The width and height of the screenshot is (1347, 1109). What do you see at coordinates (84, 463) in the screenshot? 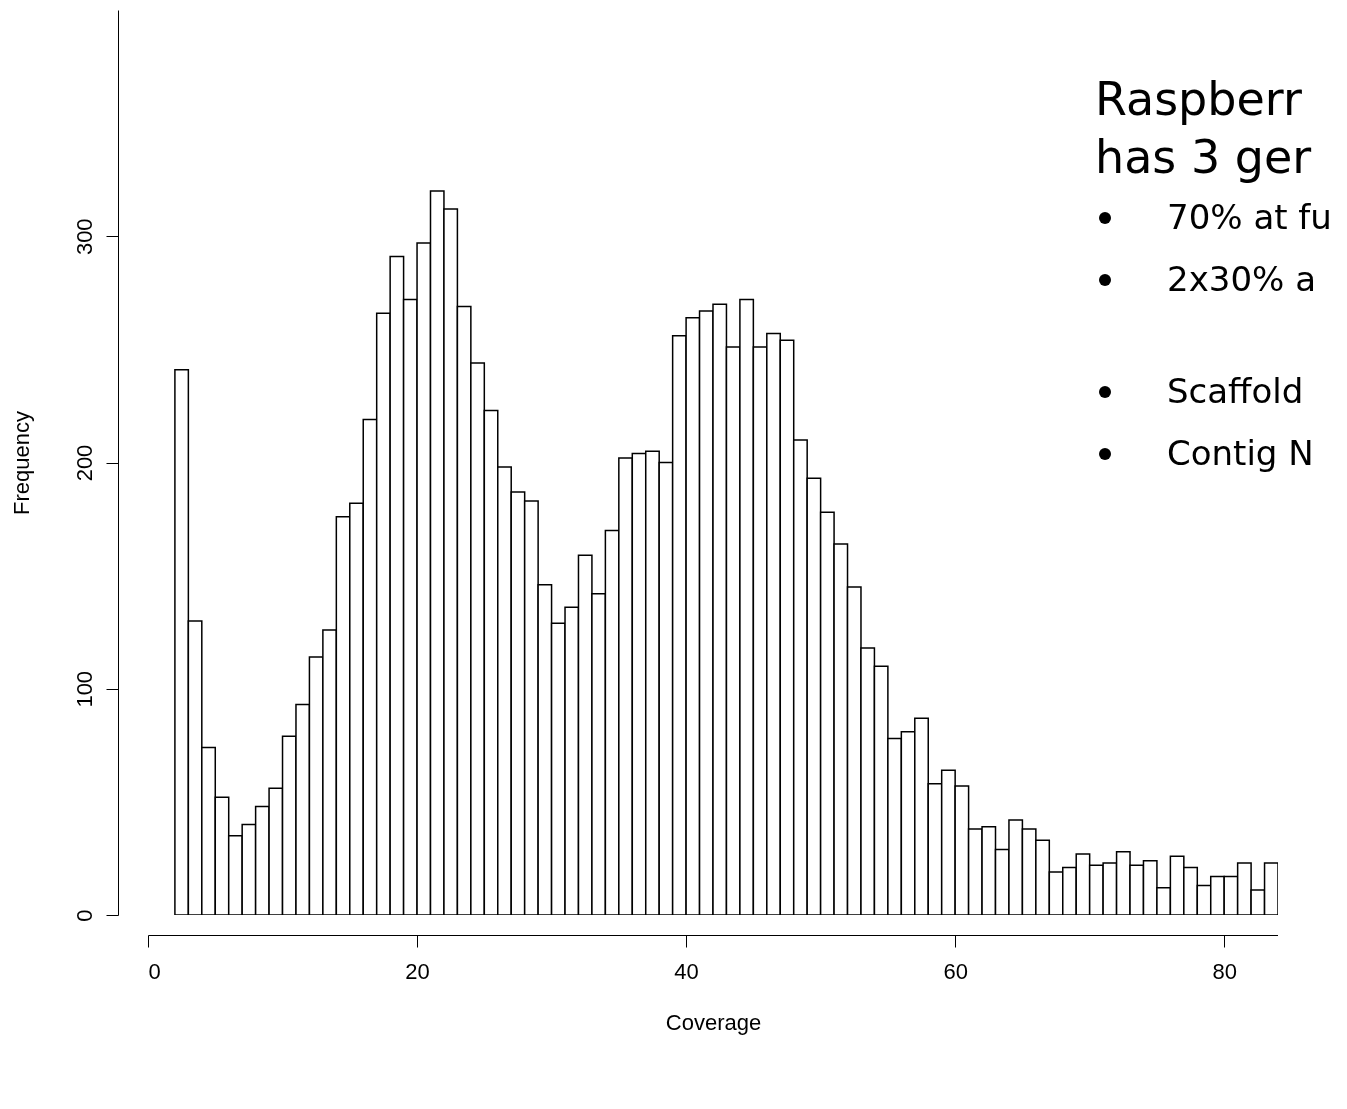
I see `y-tick-label: 200` at bounding box center [84, 463].